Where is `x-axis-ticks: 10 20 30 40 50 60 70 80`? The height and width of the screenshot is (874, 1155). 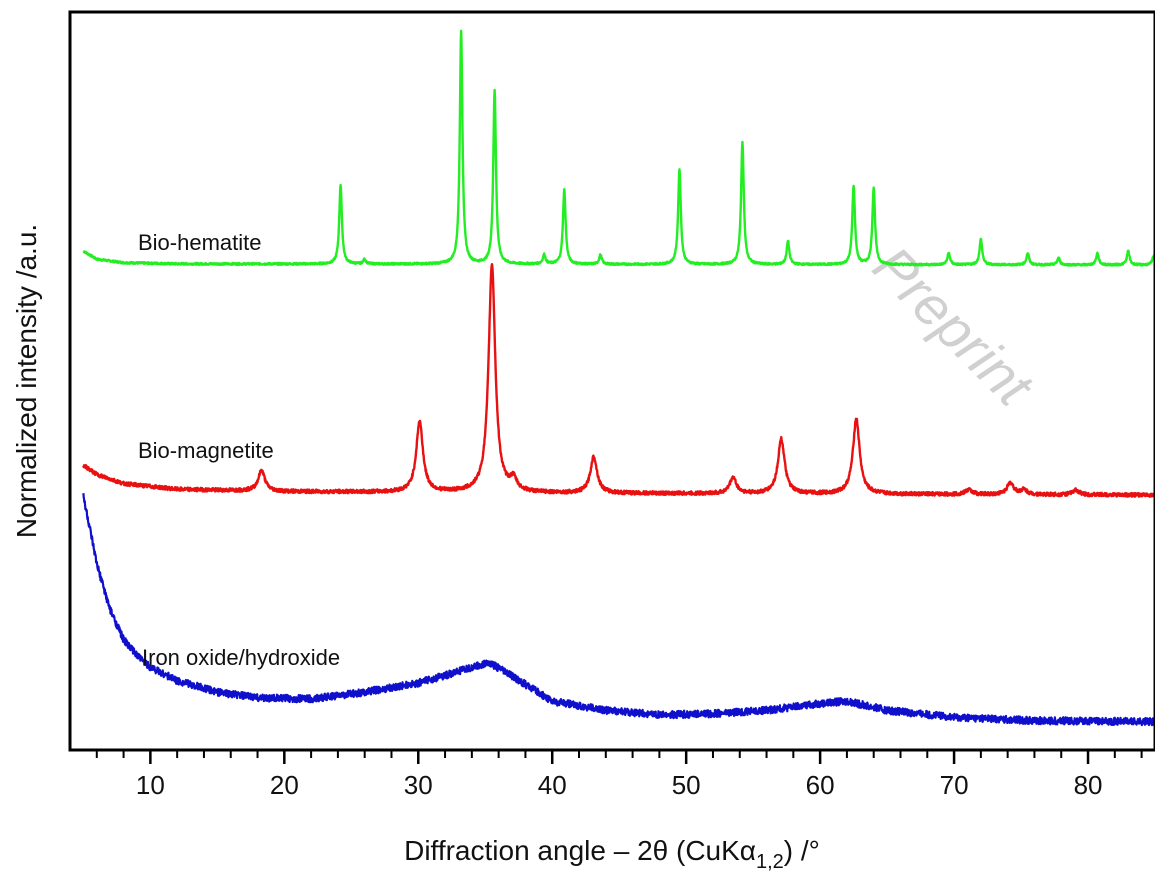
x-axis-ticks: 10 20 30 40 50 60 70 80 is located at coordinates (619, 775).